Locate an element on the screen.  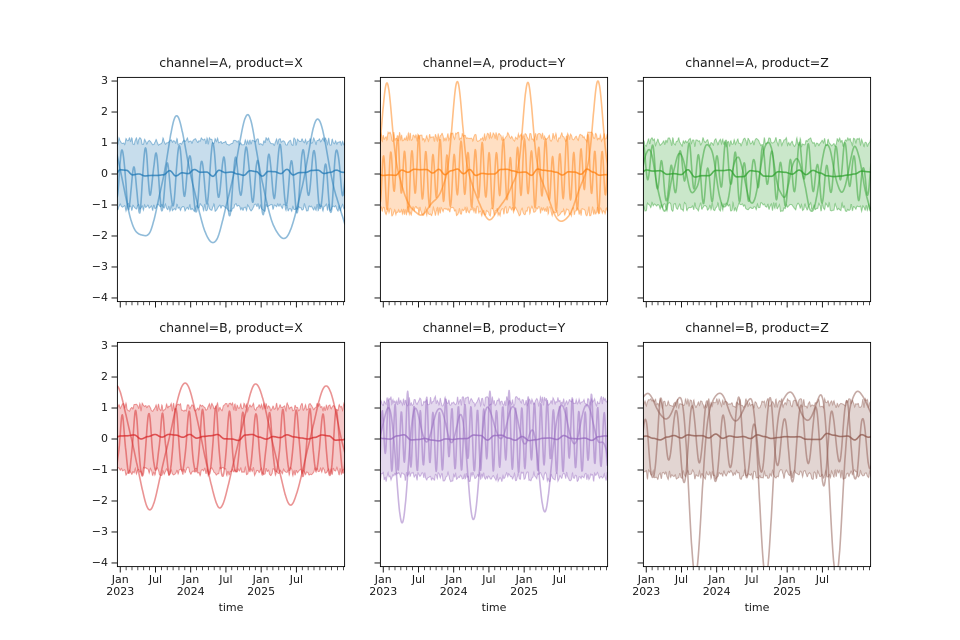
subplot-channelA-productY: channel=A, product=Y is located at coordinates (491, 181).